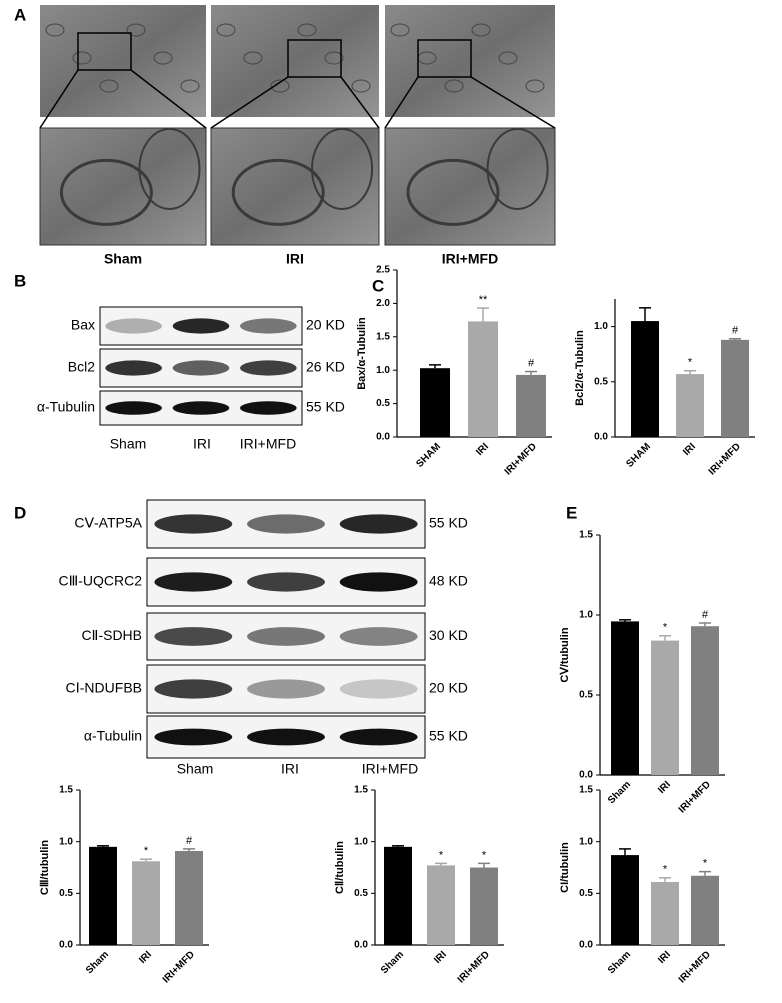  What do you see at coordinates (100, 581) in the screenshot?
I see `blot-row-label: CⅢ-UQCRC2` at bounding box center [100, 581].